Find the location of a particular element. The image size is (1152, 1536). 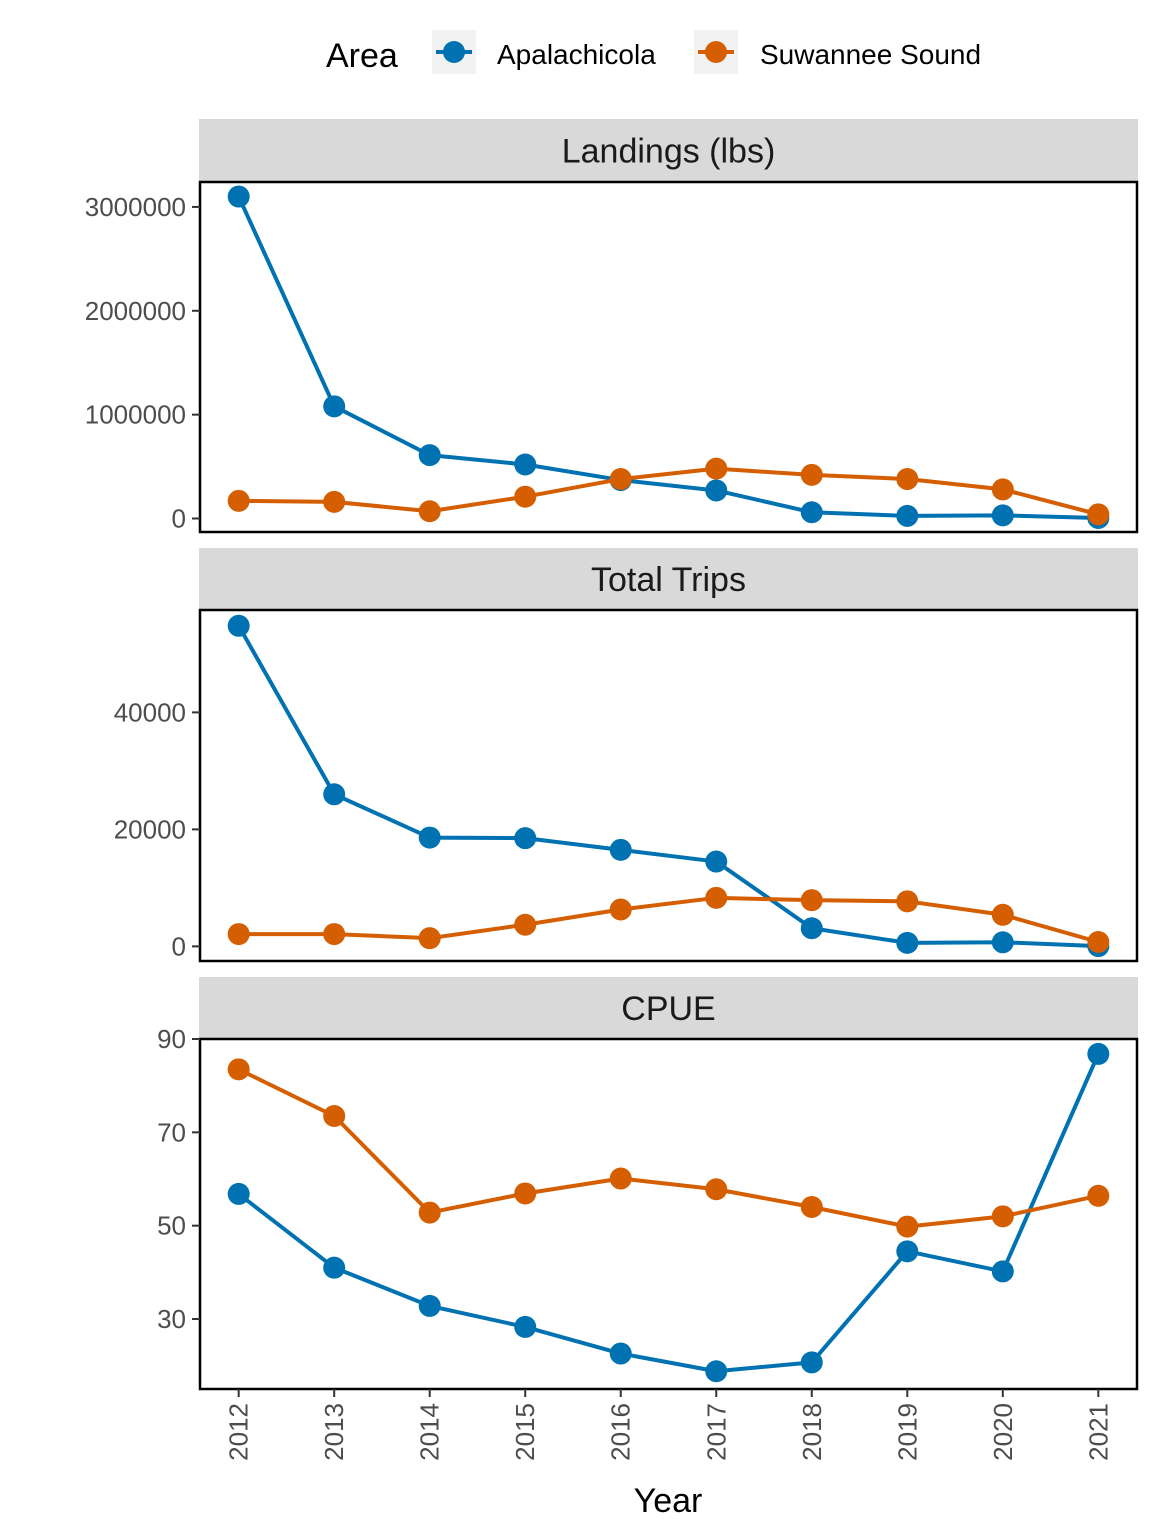

point-cpue-suwannee-sound-2014 is located at coordinates (429, 1212).